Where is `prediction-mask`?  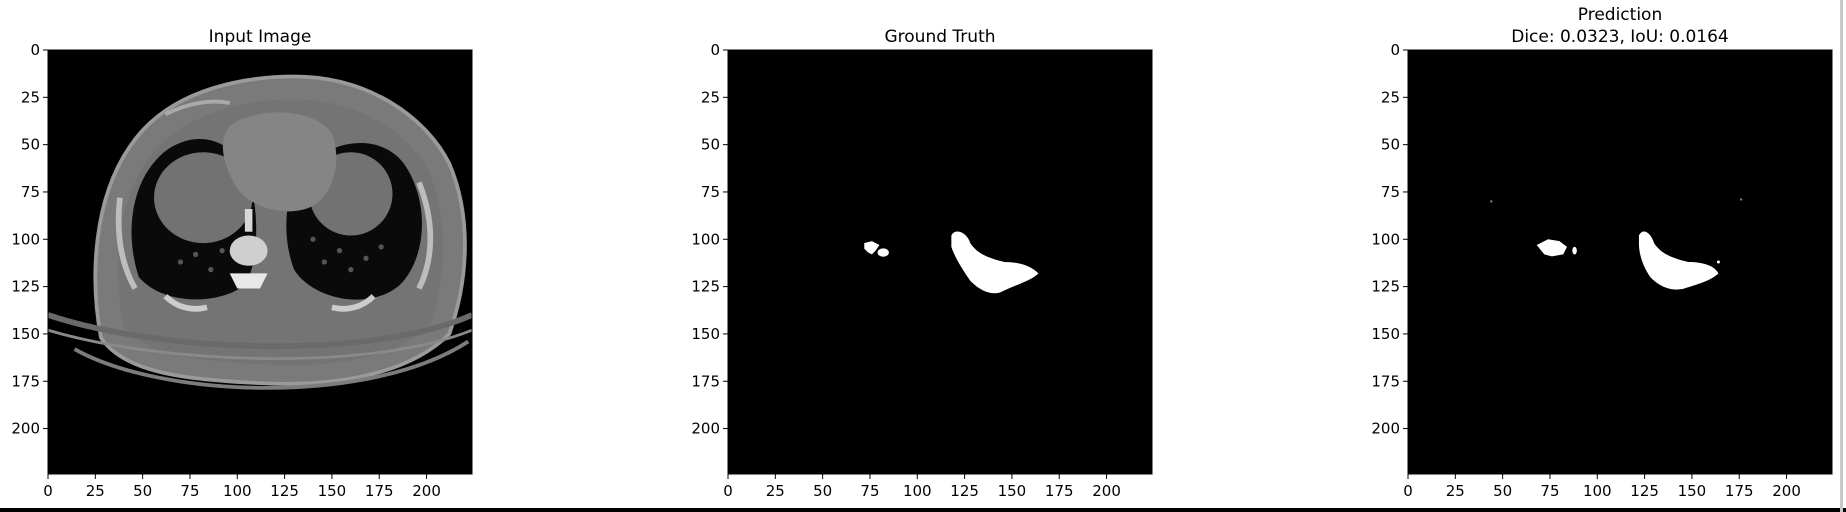
prediction-mask is located at coordinates (1616, 244).